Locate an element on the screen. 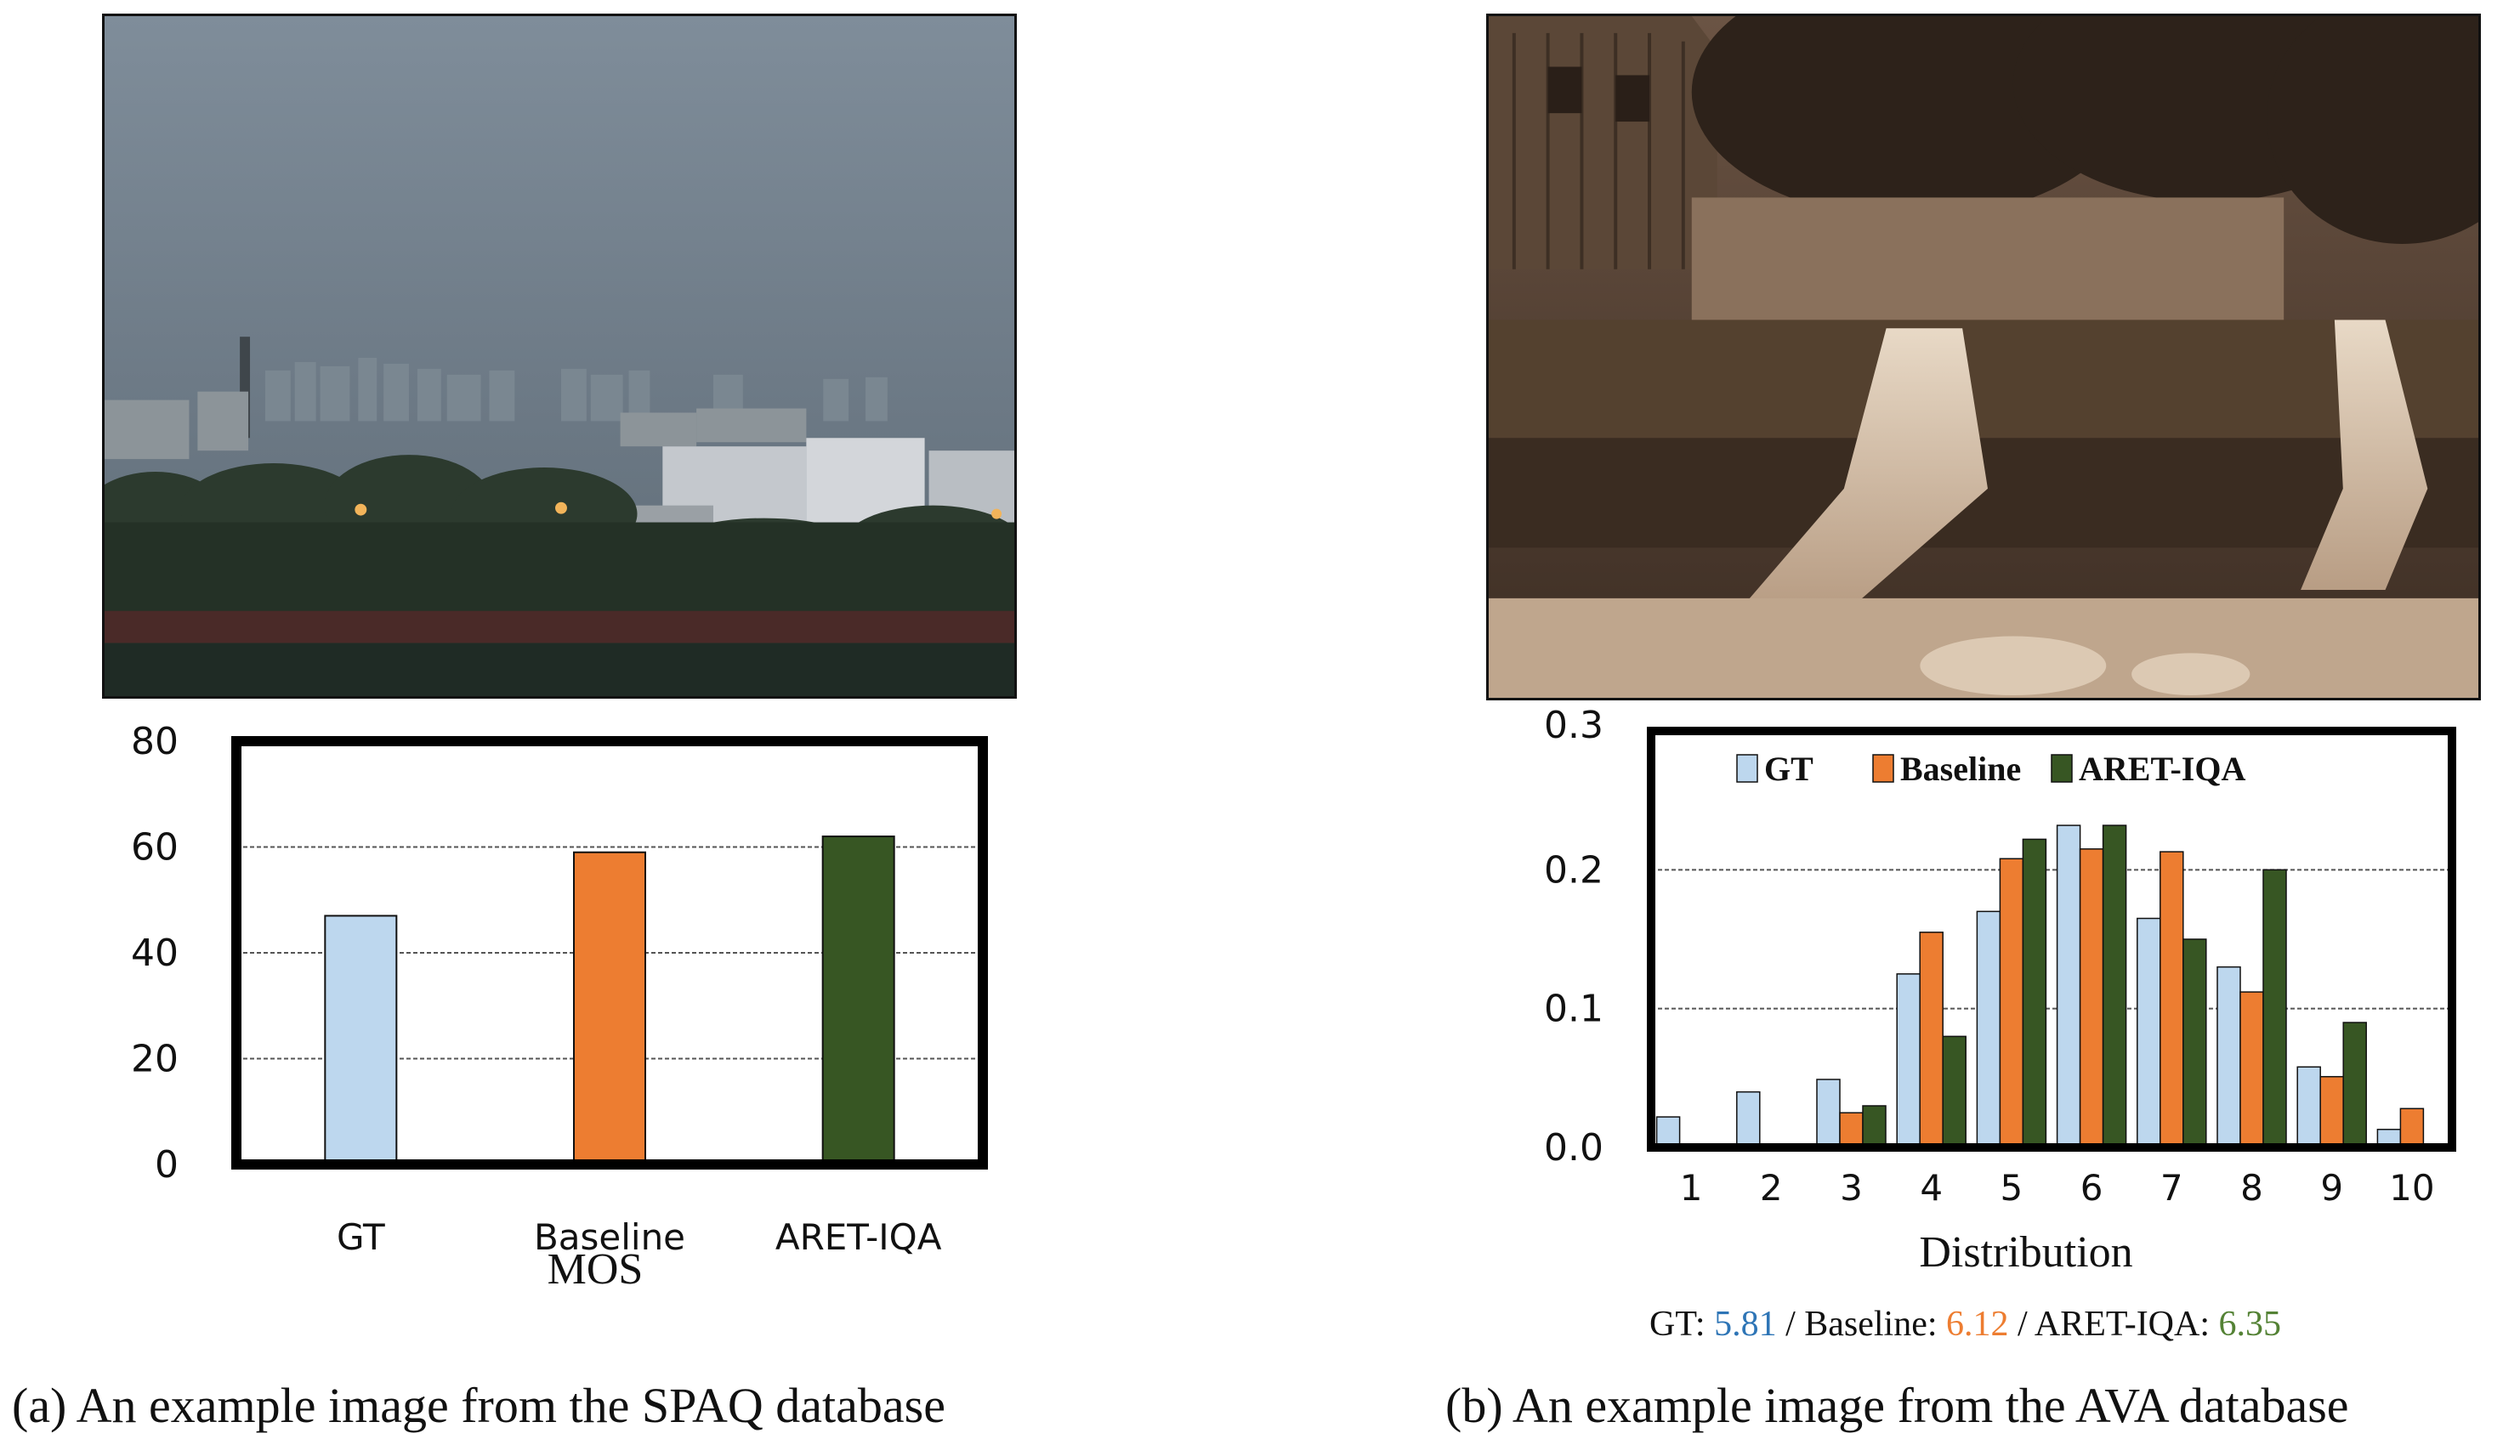 Image resolution: width=2520 pixels, height=1456 pixels. x-category-label: 8 is located at coordinates (2251, 1188).